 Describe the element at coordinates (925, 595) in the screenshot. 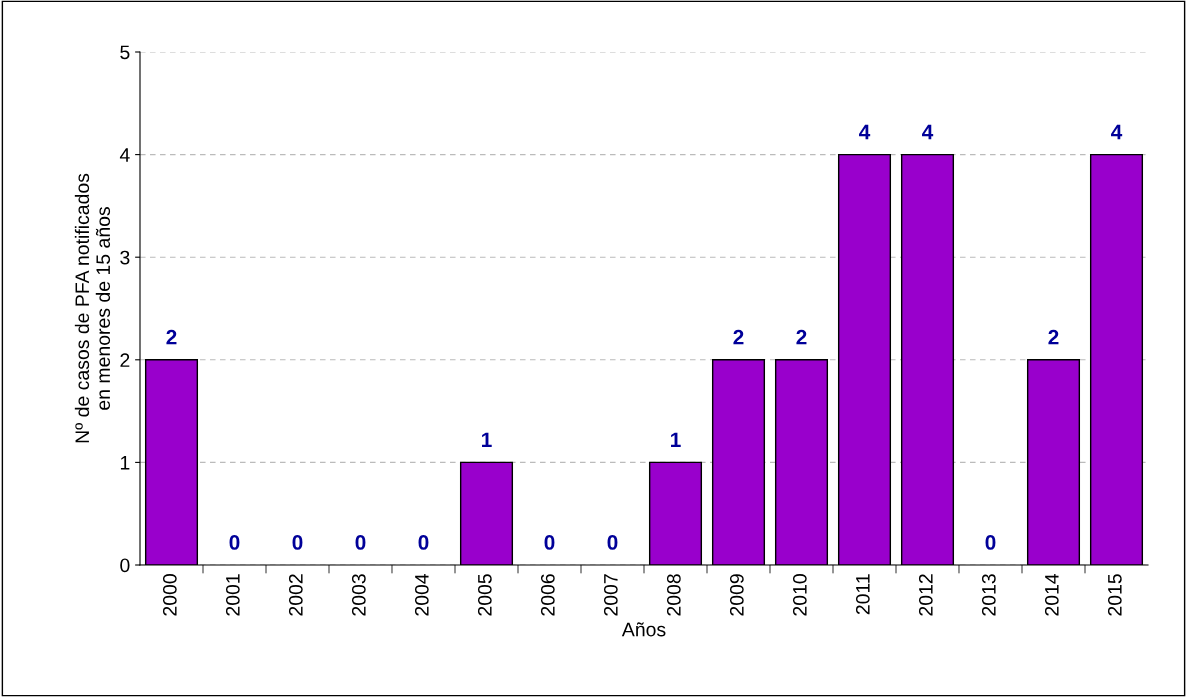

I see `x-tick-label: 2012` at that location.